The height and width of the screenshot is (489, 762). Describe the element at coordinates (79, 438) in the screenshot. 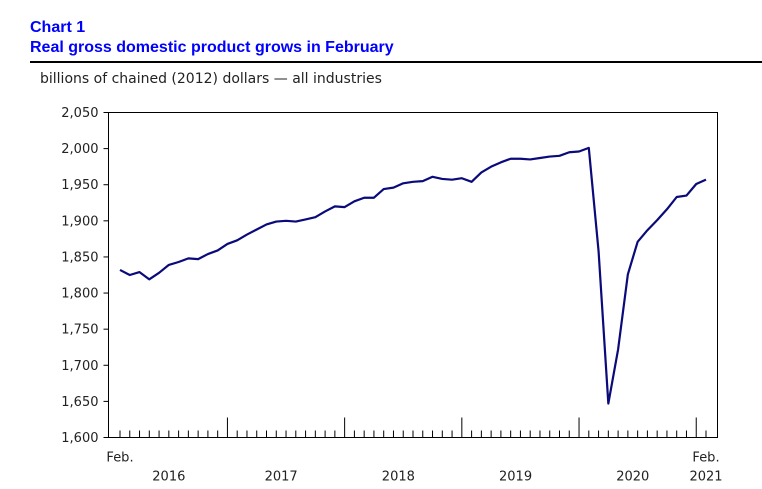

I see `y-tick-label: 1,600` at that location.